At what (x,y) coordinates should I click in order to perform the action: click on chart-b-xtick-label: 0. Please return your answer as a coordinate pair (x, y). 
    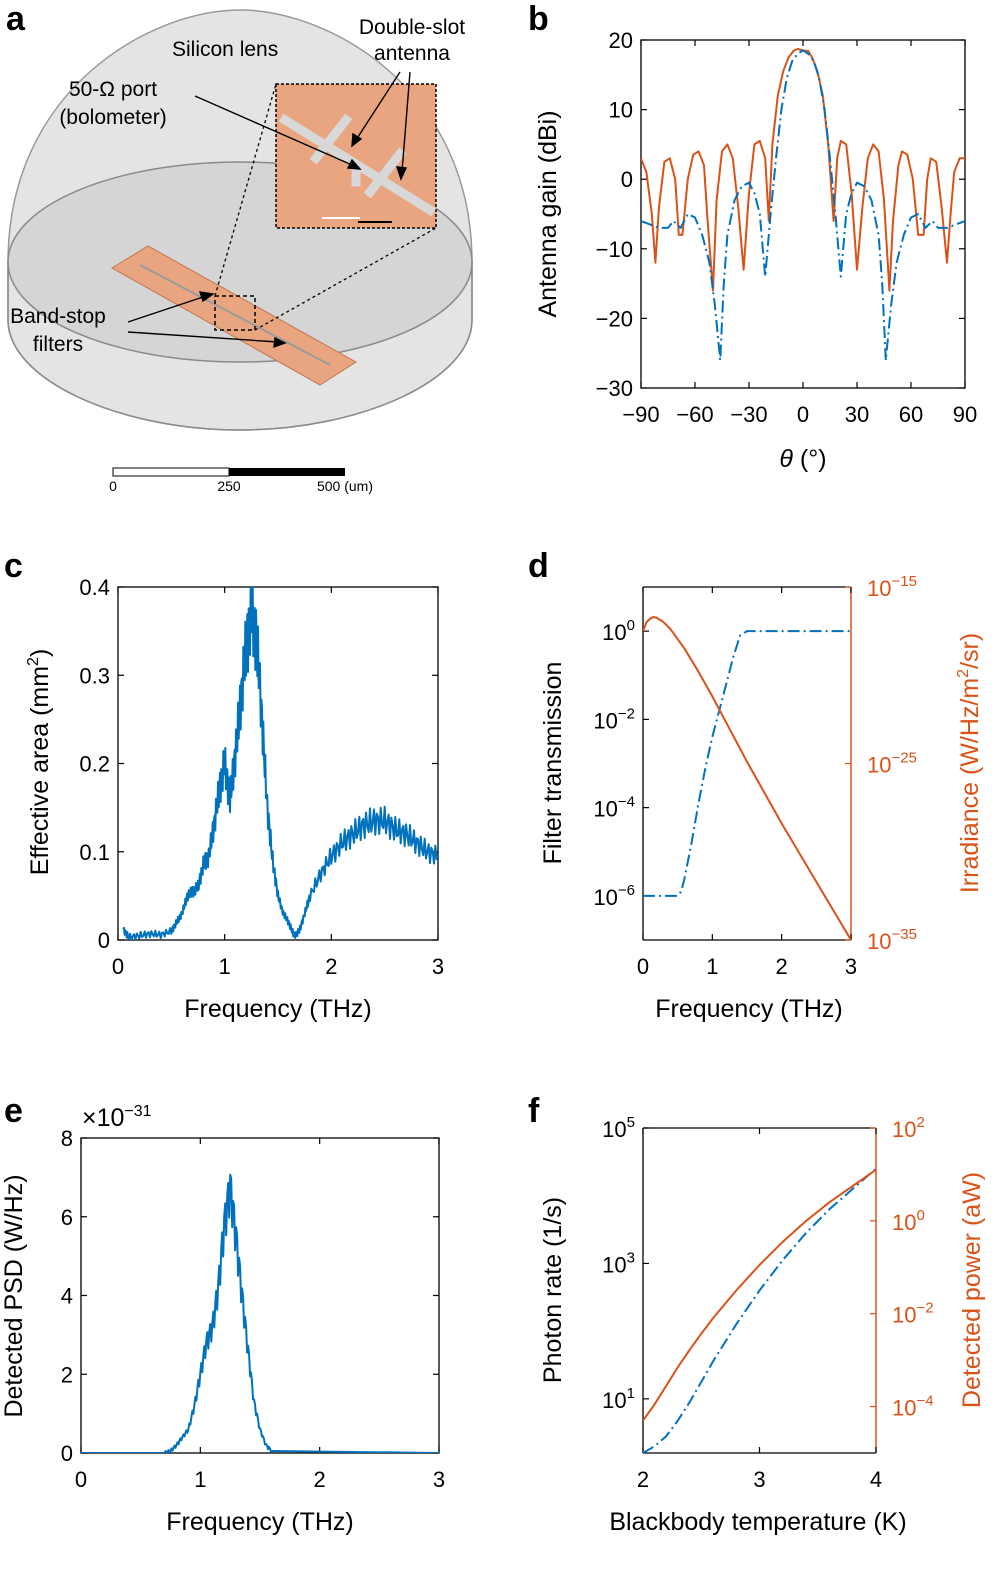
    Looking at the image, I should click on (803, 414).